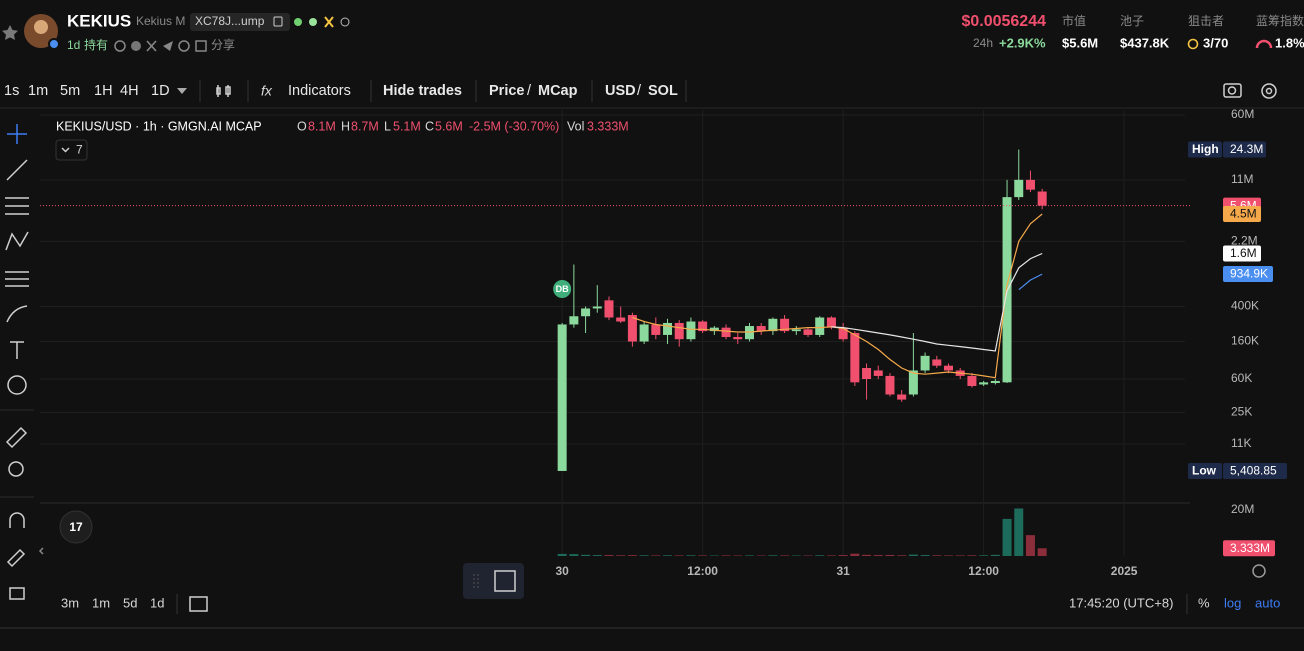 The height and width of the screenshot is (651, 1304). What do you see at coordinates (41, 551) in the screenshot?
I see `collapse-arrow` at bounding box center [41, 551].